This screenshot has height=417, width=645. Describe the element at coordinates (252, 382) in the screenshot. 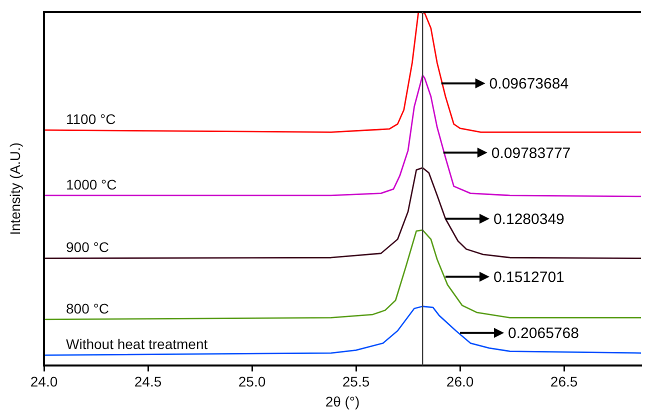

I see `x-tick-label: 25.0` at that location.